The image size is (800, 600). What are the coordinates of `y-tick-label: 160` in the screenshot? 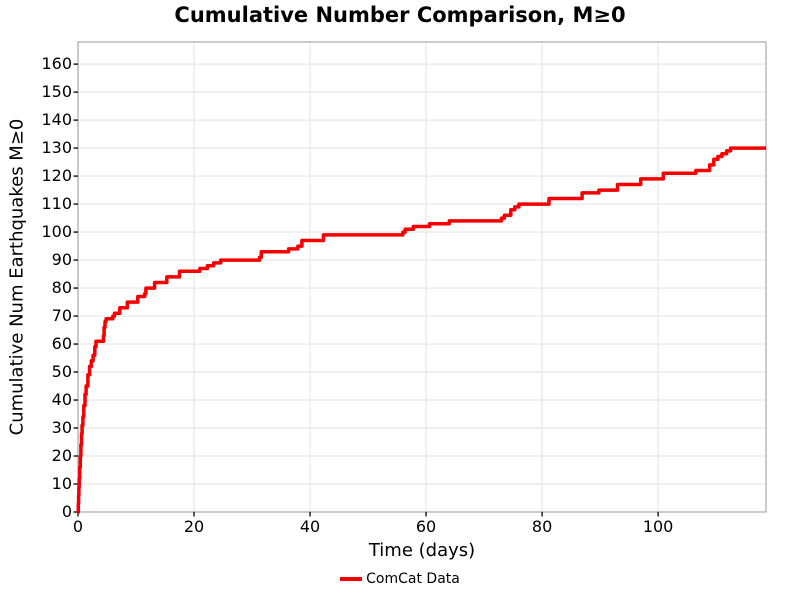 It's located at (56, 64).